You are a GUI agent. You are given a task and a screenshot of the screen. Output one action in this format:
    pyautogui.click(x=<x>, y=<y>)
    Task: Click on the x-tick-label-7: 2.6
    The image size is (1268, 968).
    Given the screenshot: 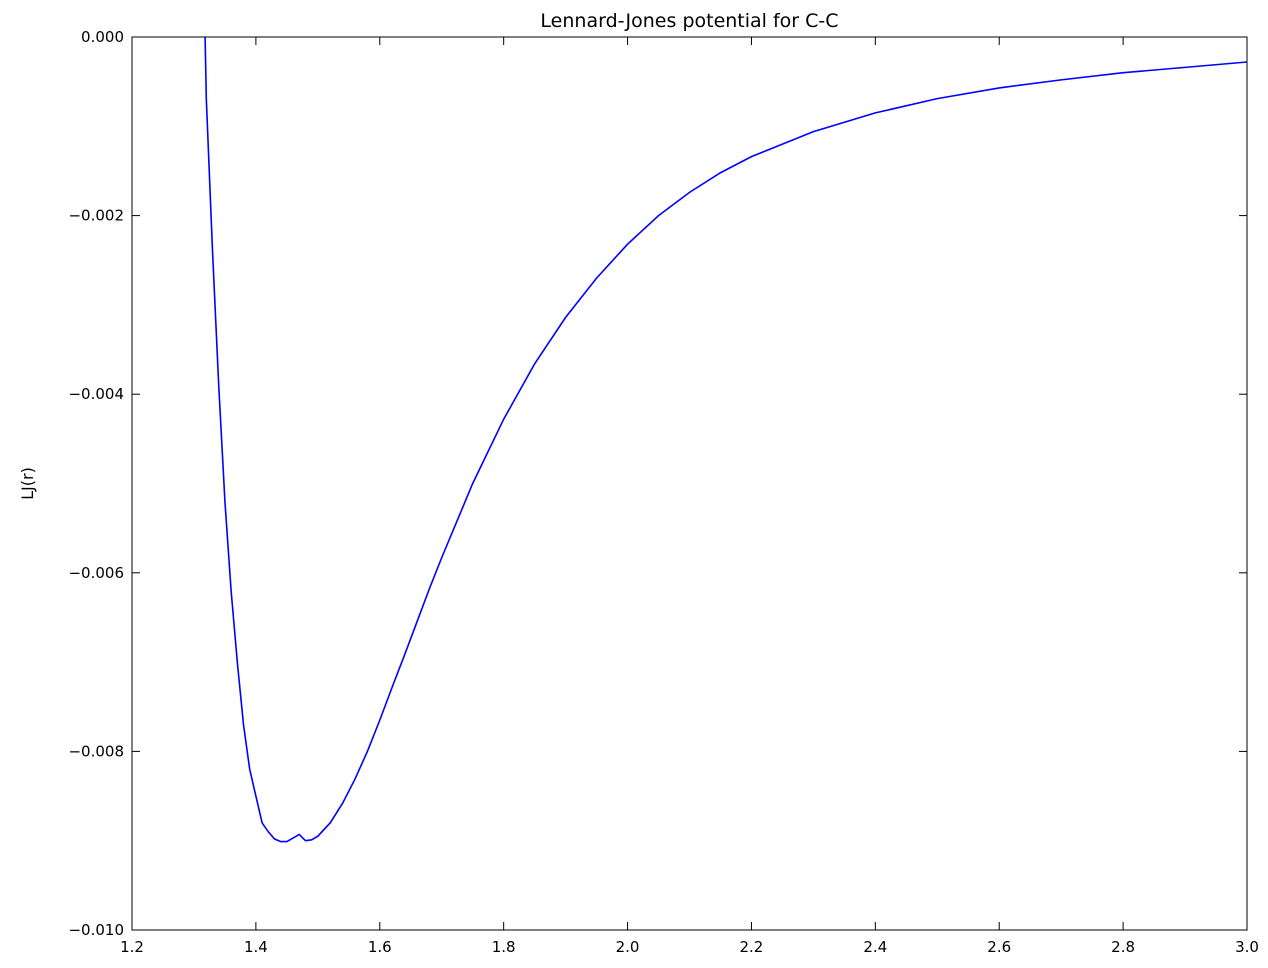 What is the action you would take?
    pyautogui.click(x=999, y=947)
    